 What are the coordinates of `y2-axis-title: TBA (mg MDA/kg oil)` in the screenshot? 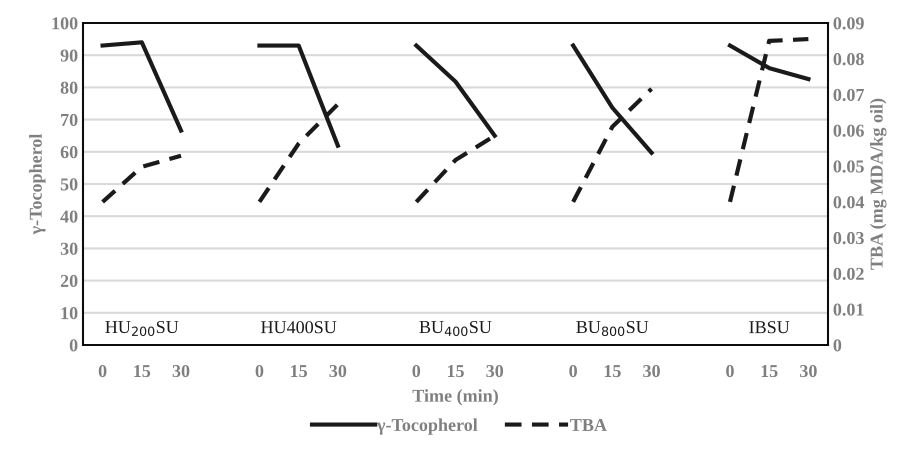 It's located at (878, 184).